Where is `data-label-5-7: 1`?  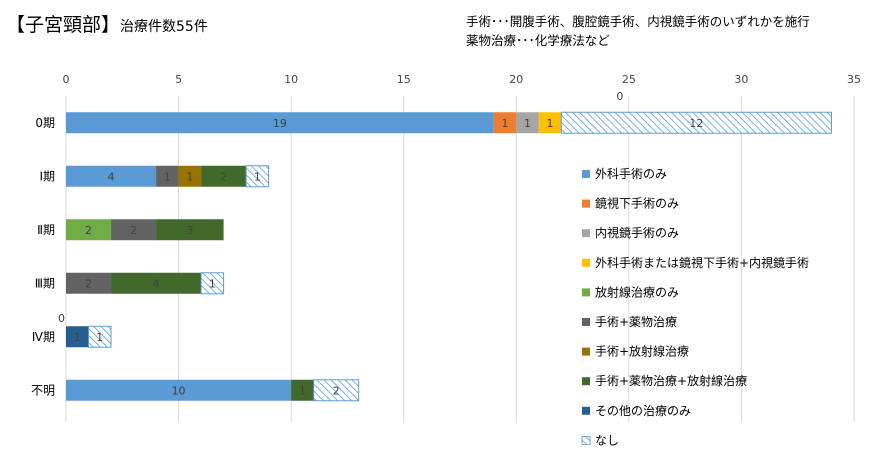
data-label-5-7: 1 is located at coordinates (302, 390).